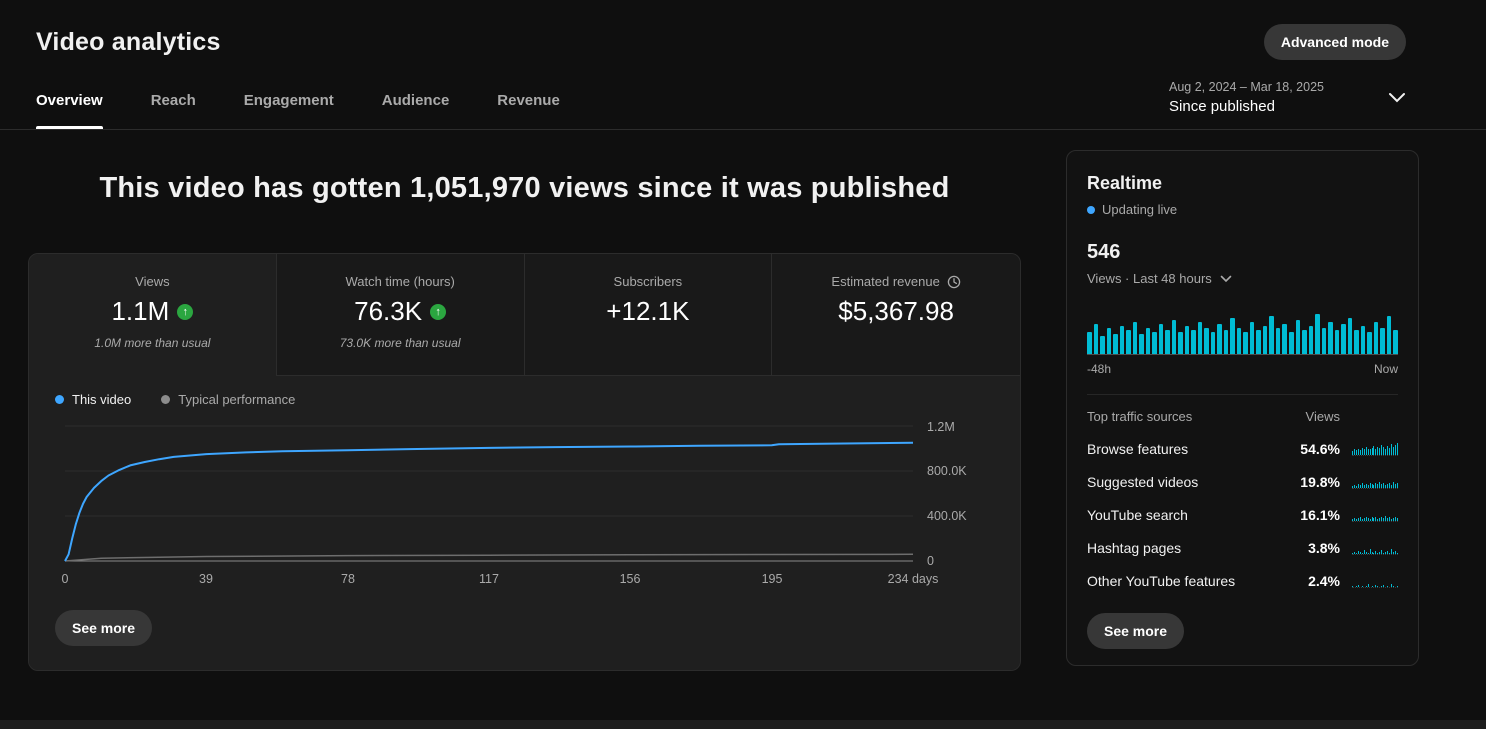  What do you see at coordinates (1322, 416) in the screenshot?
I see `views-column-header: Views` at bounding box center [1322, 416].